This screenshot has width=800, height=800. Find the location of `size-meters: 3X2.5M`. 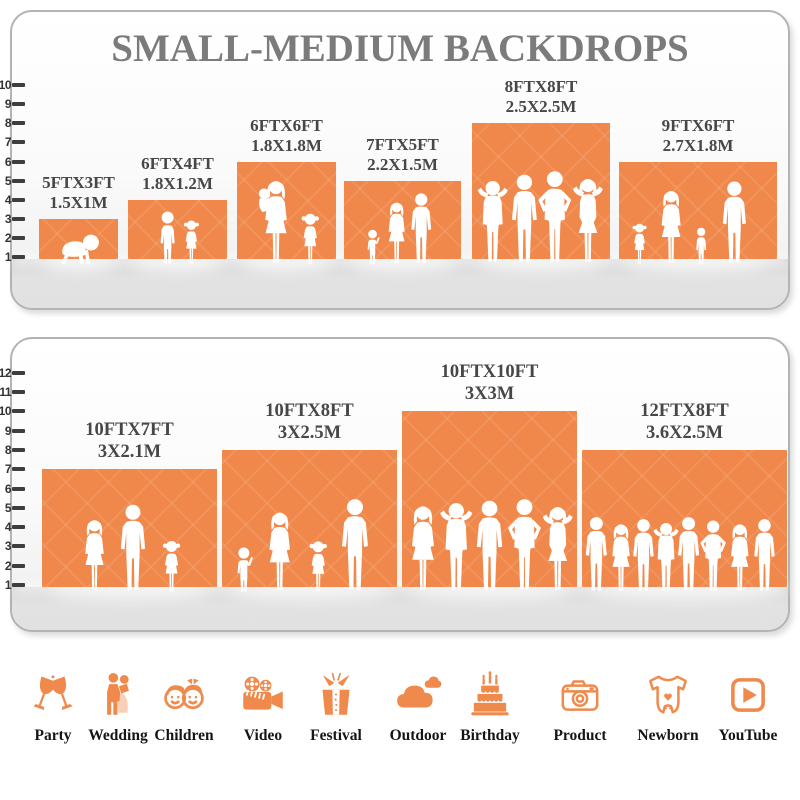

size-meters: 3X2.5M is located at coordinates (309, 432).